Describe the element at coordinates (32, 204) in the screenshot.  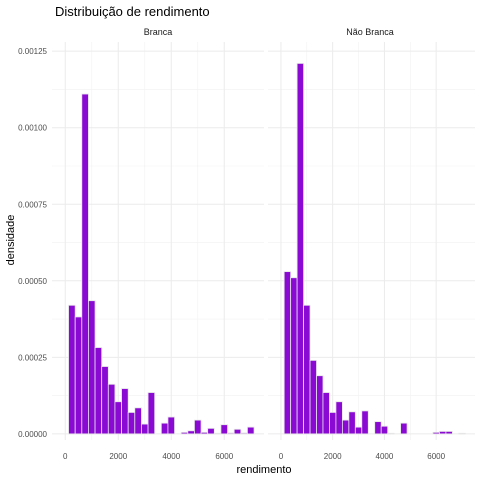
I see `y-tick-label: 0.00075` at that location.